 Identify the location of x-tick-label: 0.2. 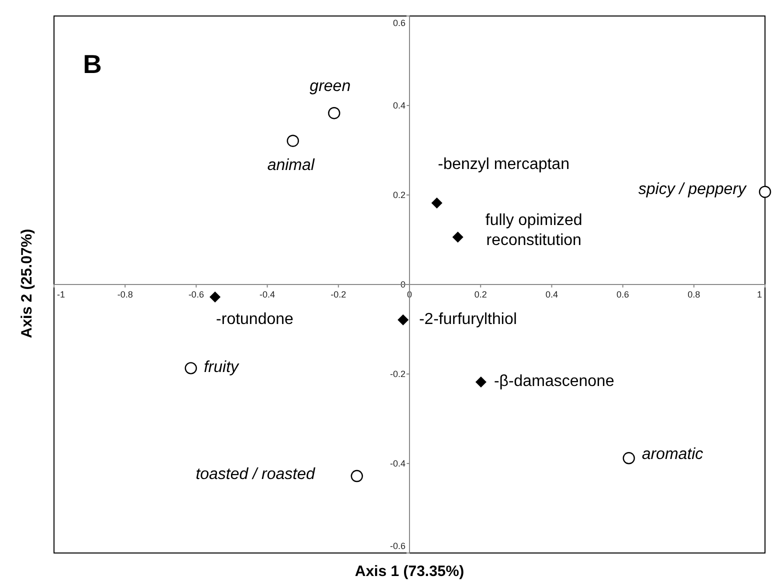
(480, 295).